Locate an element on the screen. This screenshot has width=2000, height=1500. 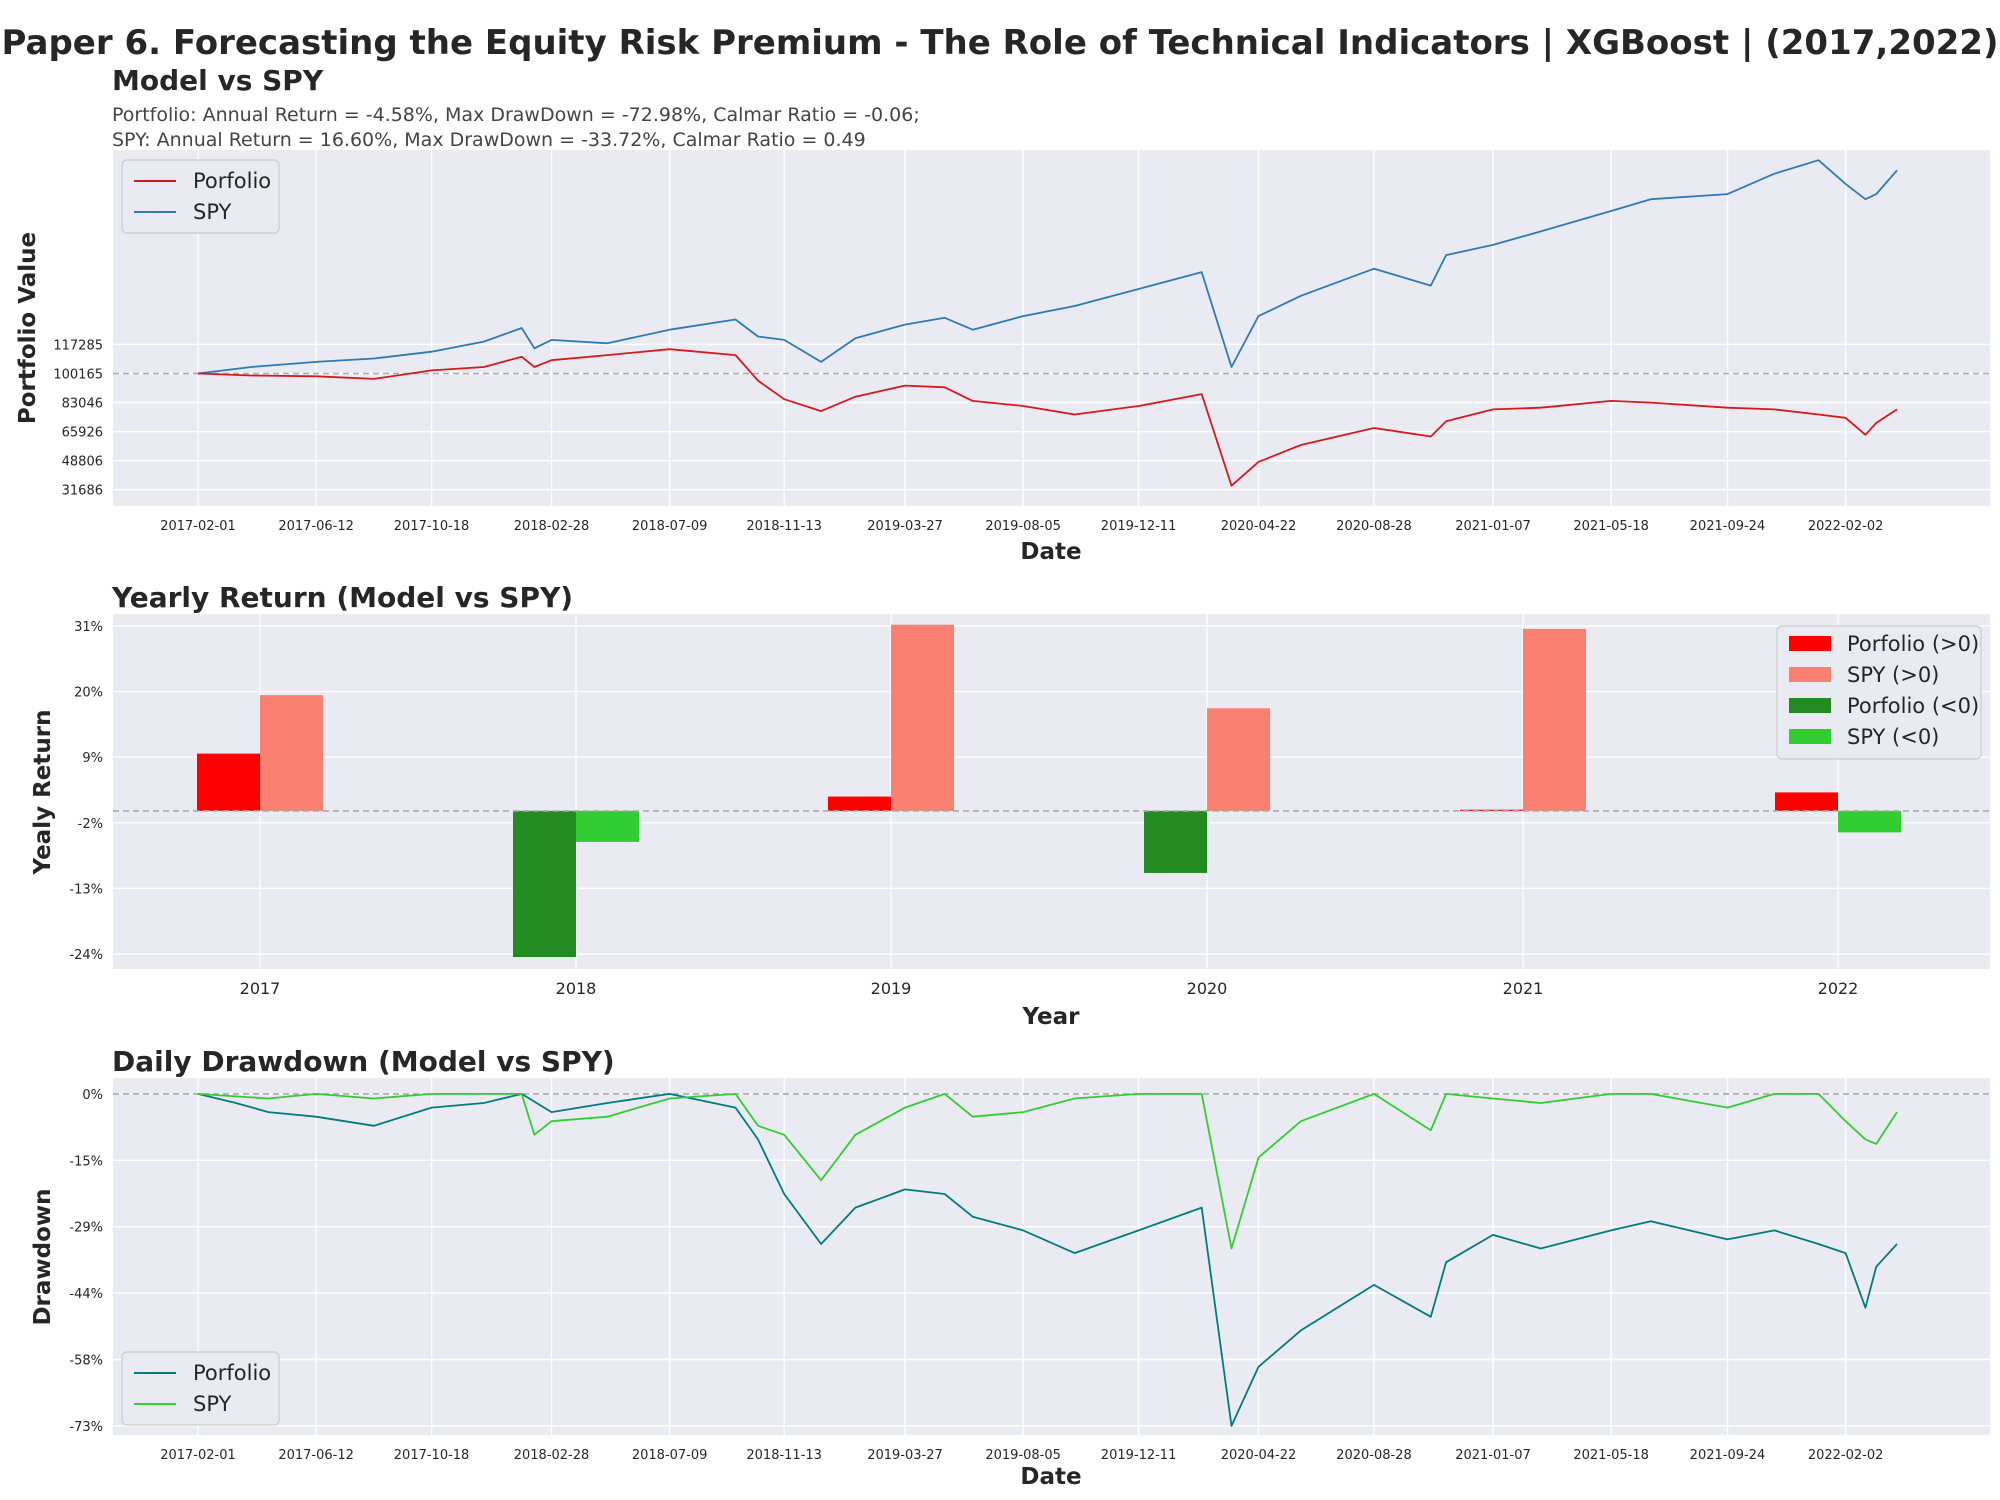
panel3-y-tick-label: -29% is located at coordinates (86, 1228).